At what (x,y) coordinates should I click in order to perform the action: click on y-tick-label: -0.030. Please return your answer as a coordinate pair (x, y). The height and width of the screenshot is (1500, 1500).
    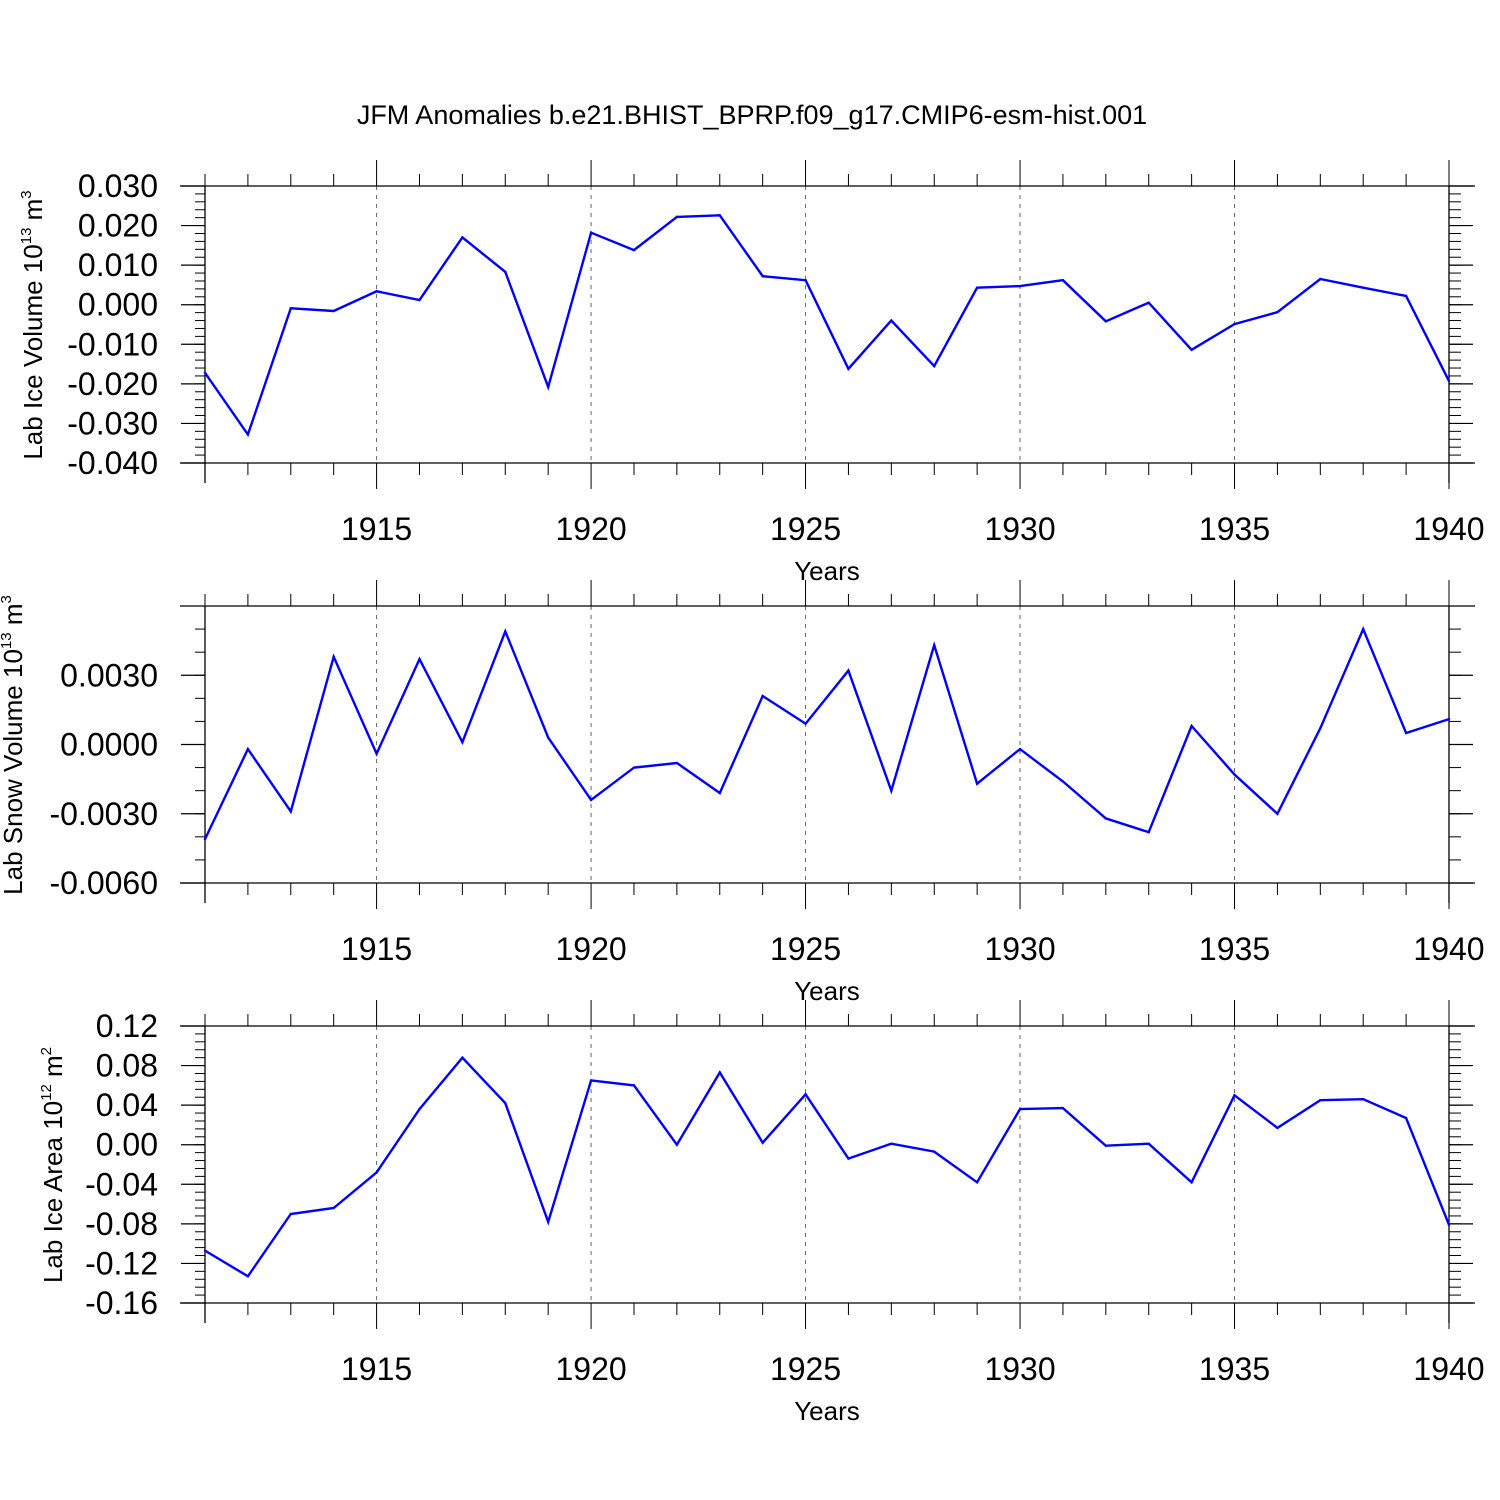
    Looking at the image, I should click on (112, 423).